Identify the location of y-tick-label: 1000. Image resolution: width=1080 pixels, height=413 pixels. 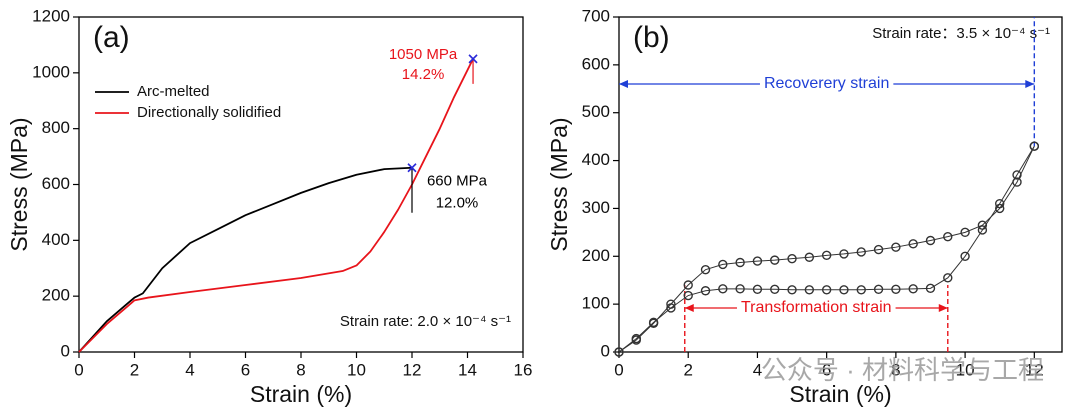
(51, 71).